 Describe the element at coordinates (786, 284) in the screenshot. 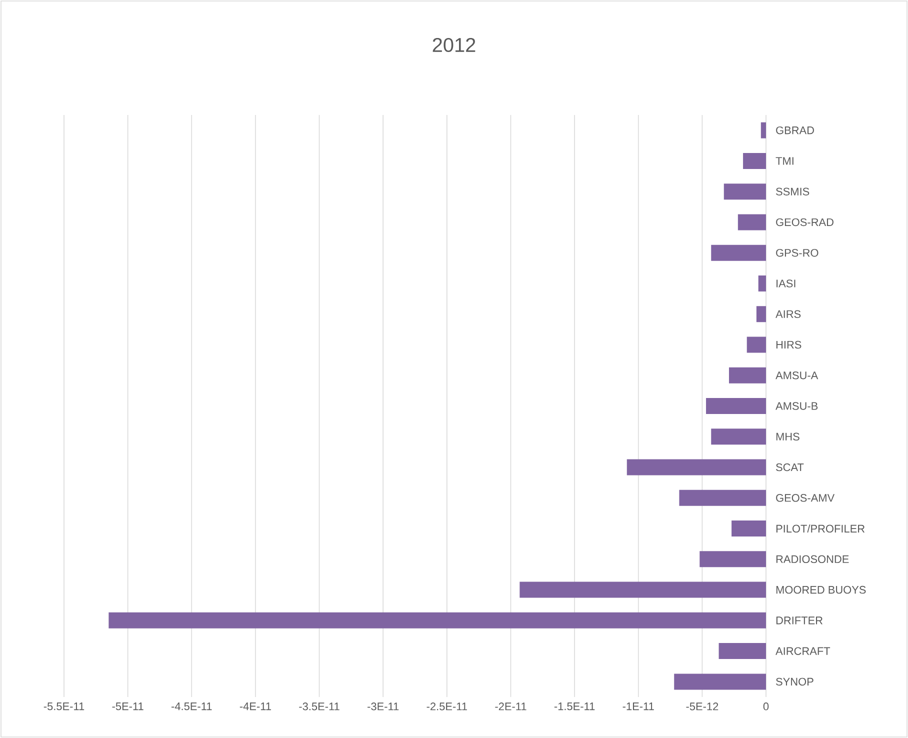

I see `y-tick-label: IASI` at that location.